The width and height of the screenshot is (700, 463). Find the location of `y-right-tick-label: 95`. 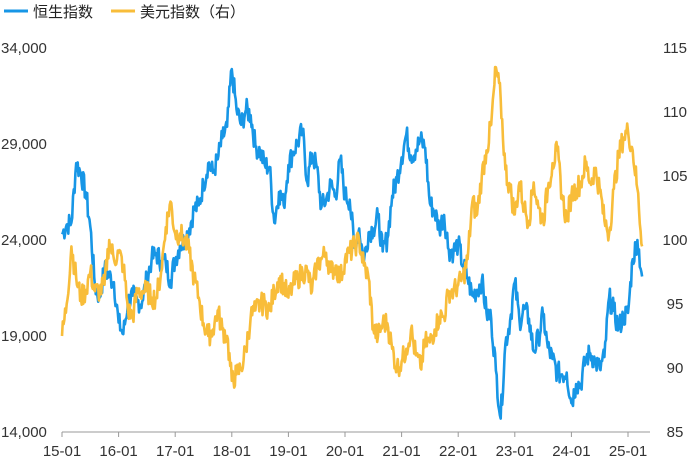

y-right-tick-label: 95 is located at coordinates (675, 304).